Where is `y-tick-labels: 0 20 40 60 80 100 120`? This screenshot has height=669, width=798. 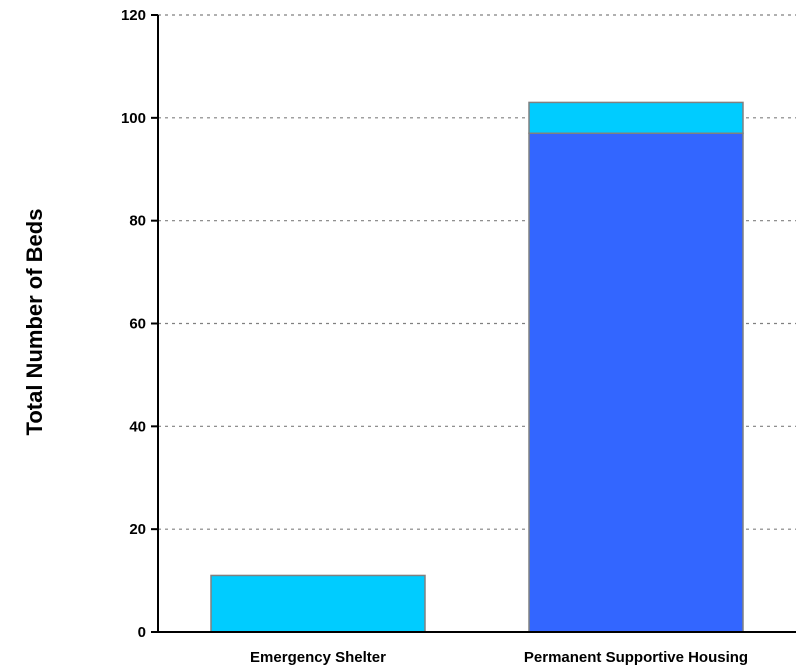
y-tick-labels: 0 20 40 60 80 100 120 is located at coordinates (139, 324).